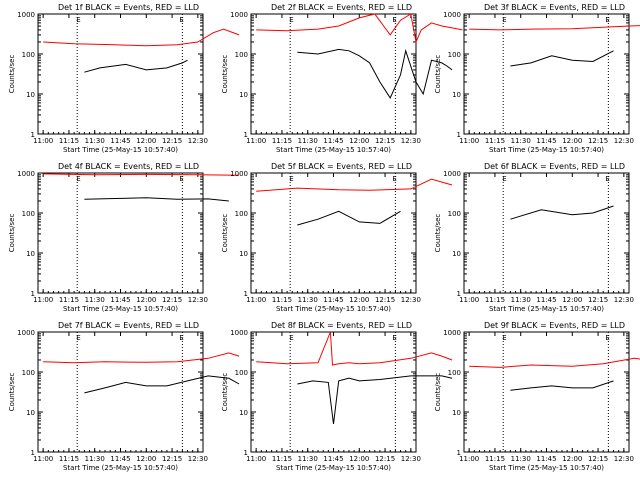 This screenshot has width=640, height=485. Describe the element at coordinates (128, 325) in the screenshot. I see `panel-title: Det 7f BLACK = Events, RED = LLD` at that location.